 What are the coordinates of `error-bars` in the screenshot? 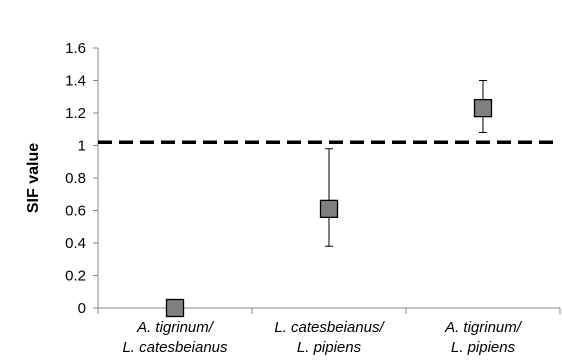 It's located at (406, 163).